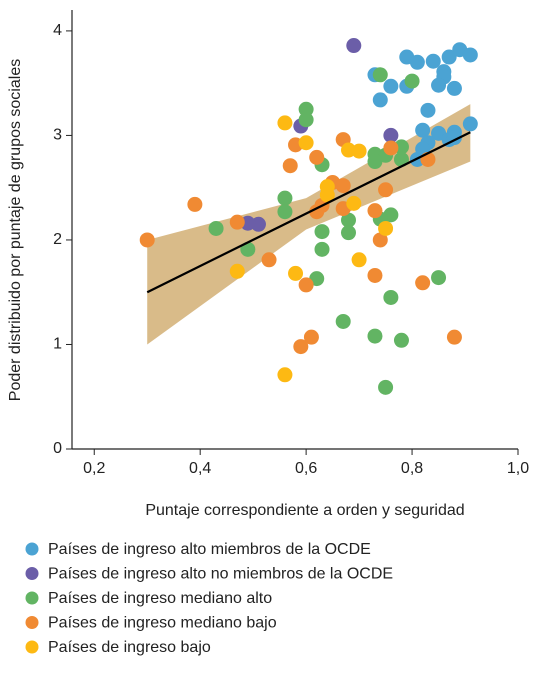 The height and width of the screenshot is (683, 533). What do you see at coordinates (160, 598) in the screenshot?
I see `legend-label: Países de ingreso mediano alto` at bounding box center [160, 598].